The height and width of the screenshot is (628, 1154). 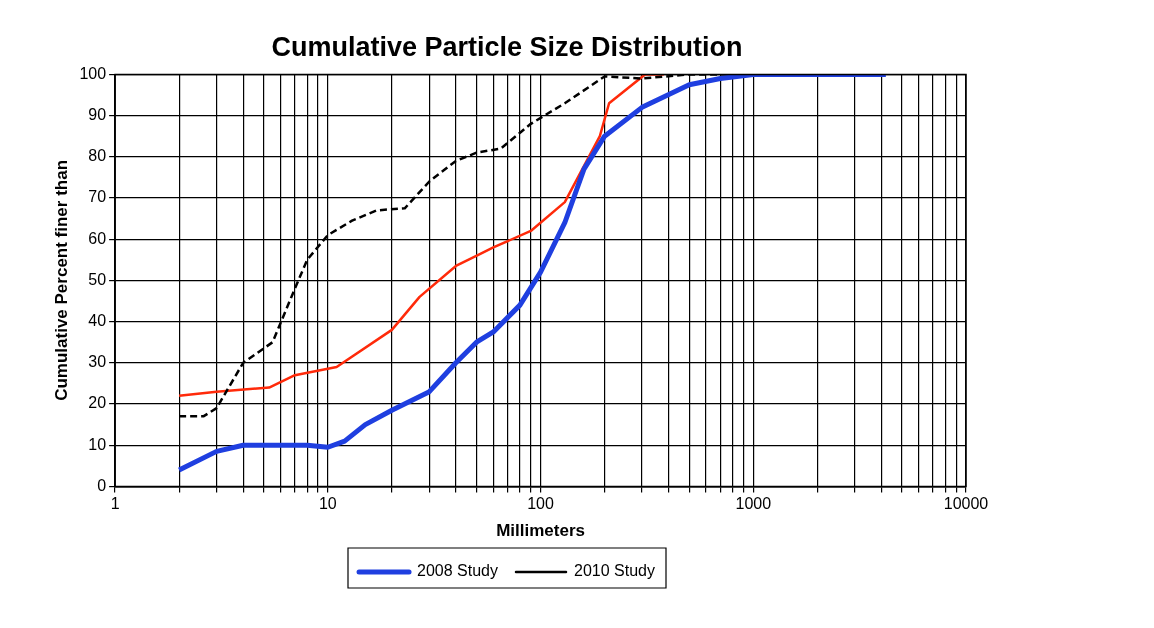 What do you see at coordinates (97, 279) in the screenshot?
I see `y-tick-label: 50` at bounding box center [97, 279].